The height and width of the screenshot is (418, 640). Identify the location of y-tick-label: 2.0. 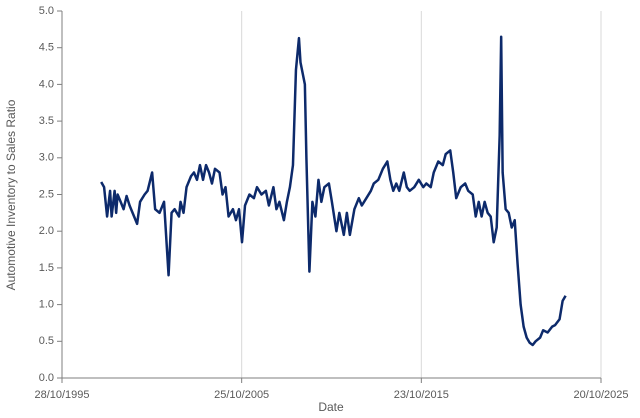
(46, 231).